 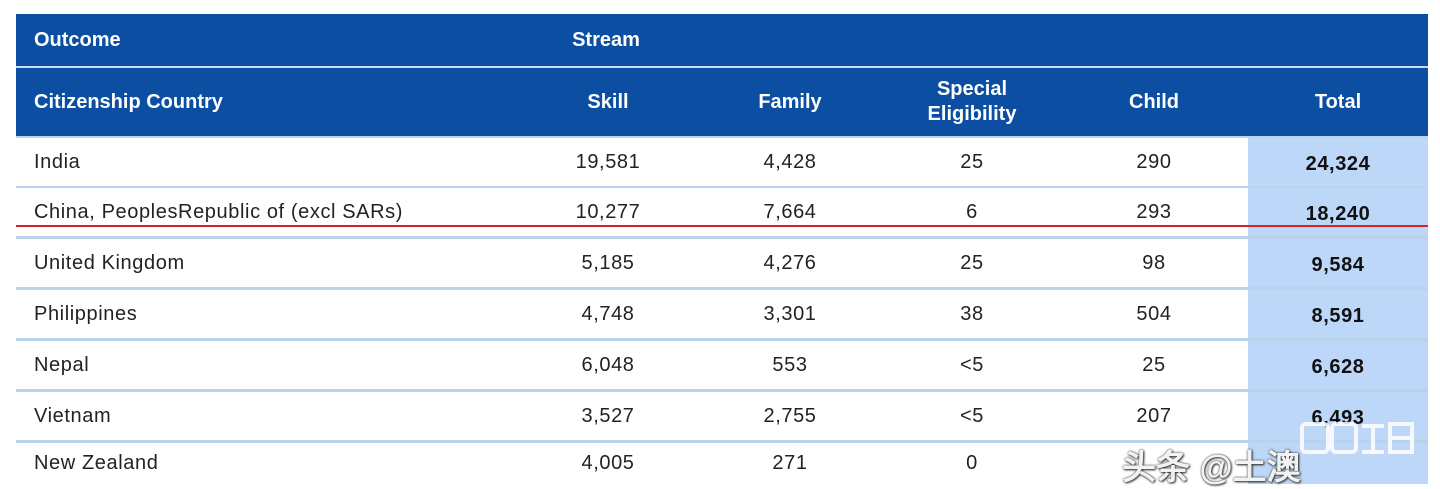 I want to click on child-cell: 504, so click(x=1154, y=313).